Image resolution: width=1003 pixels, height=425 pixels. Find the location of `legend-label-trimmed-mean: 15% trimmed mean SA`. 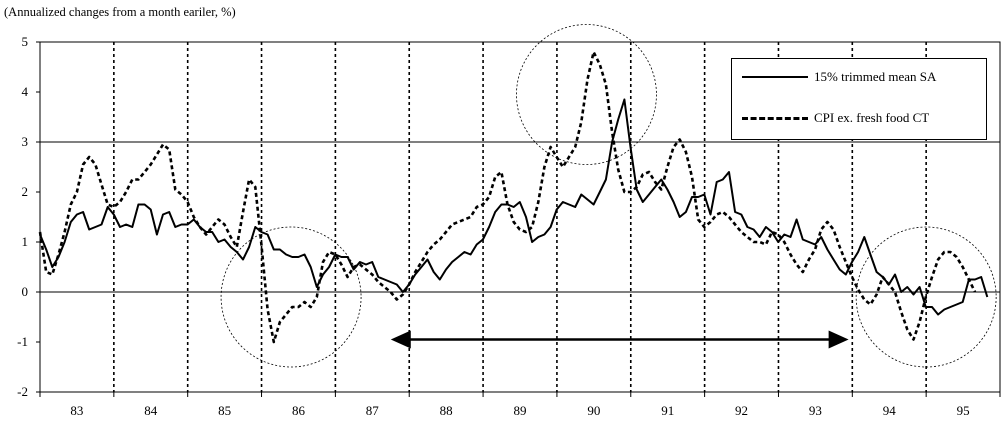

legend-label-trimmed-mean: 15% trimmed mean SA is located at coordinates (875, 76).